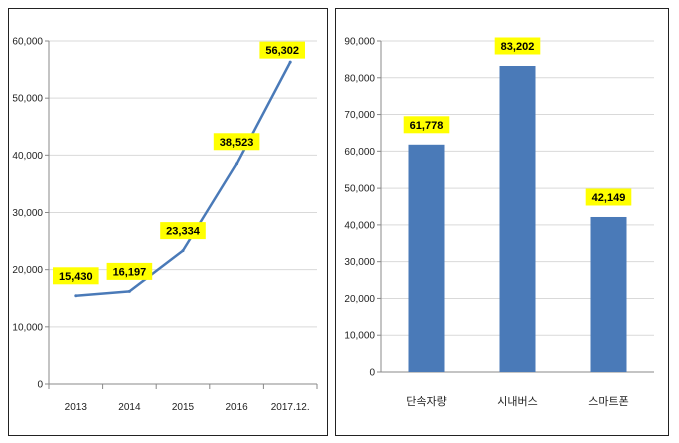 Image resolution: width=679 pixels, height=443 pixels. Describe the element at coordinates (426, 401) in the screenshot. I see `x-tick-label: 단속자량` at that location.